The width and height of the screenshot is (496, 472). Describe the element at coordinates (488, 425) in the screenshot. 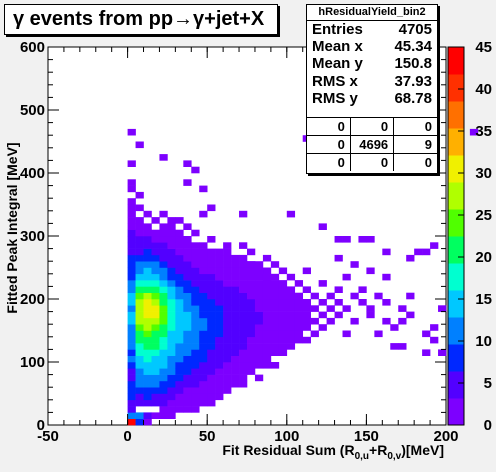

I see `palette-tick-label: 0` at that location.